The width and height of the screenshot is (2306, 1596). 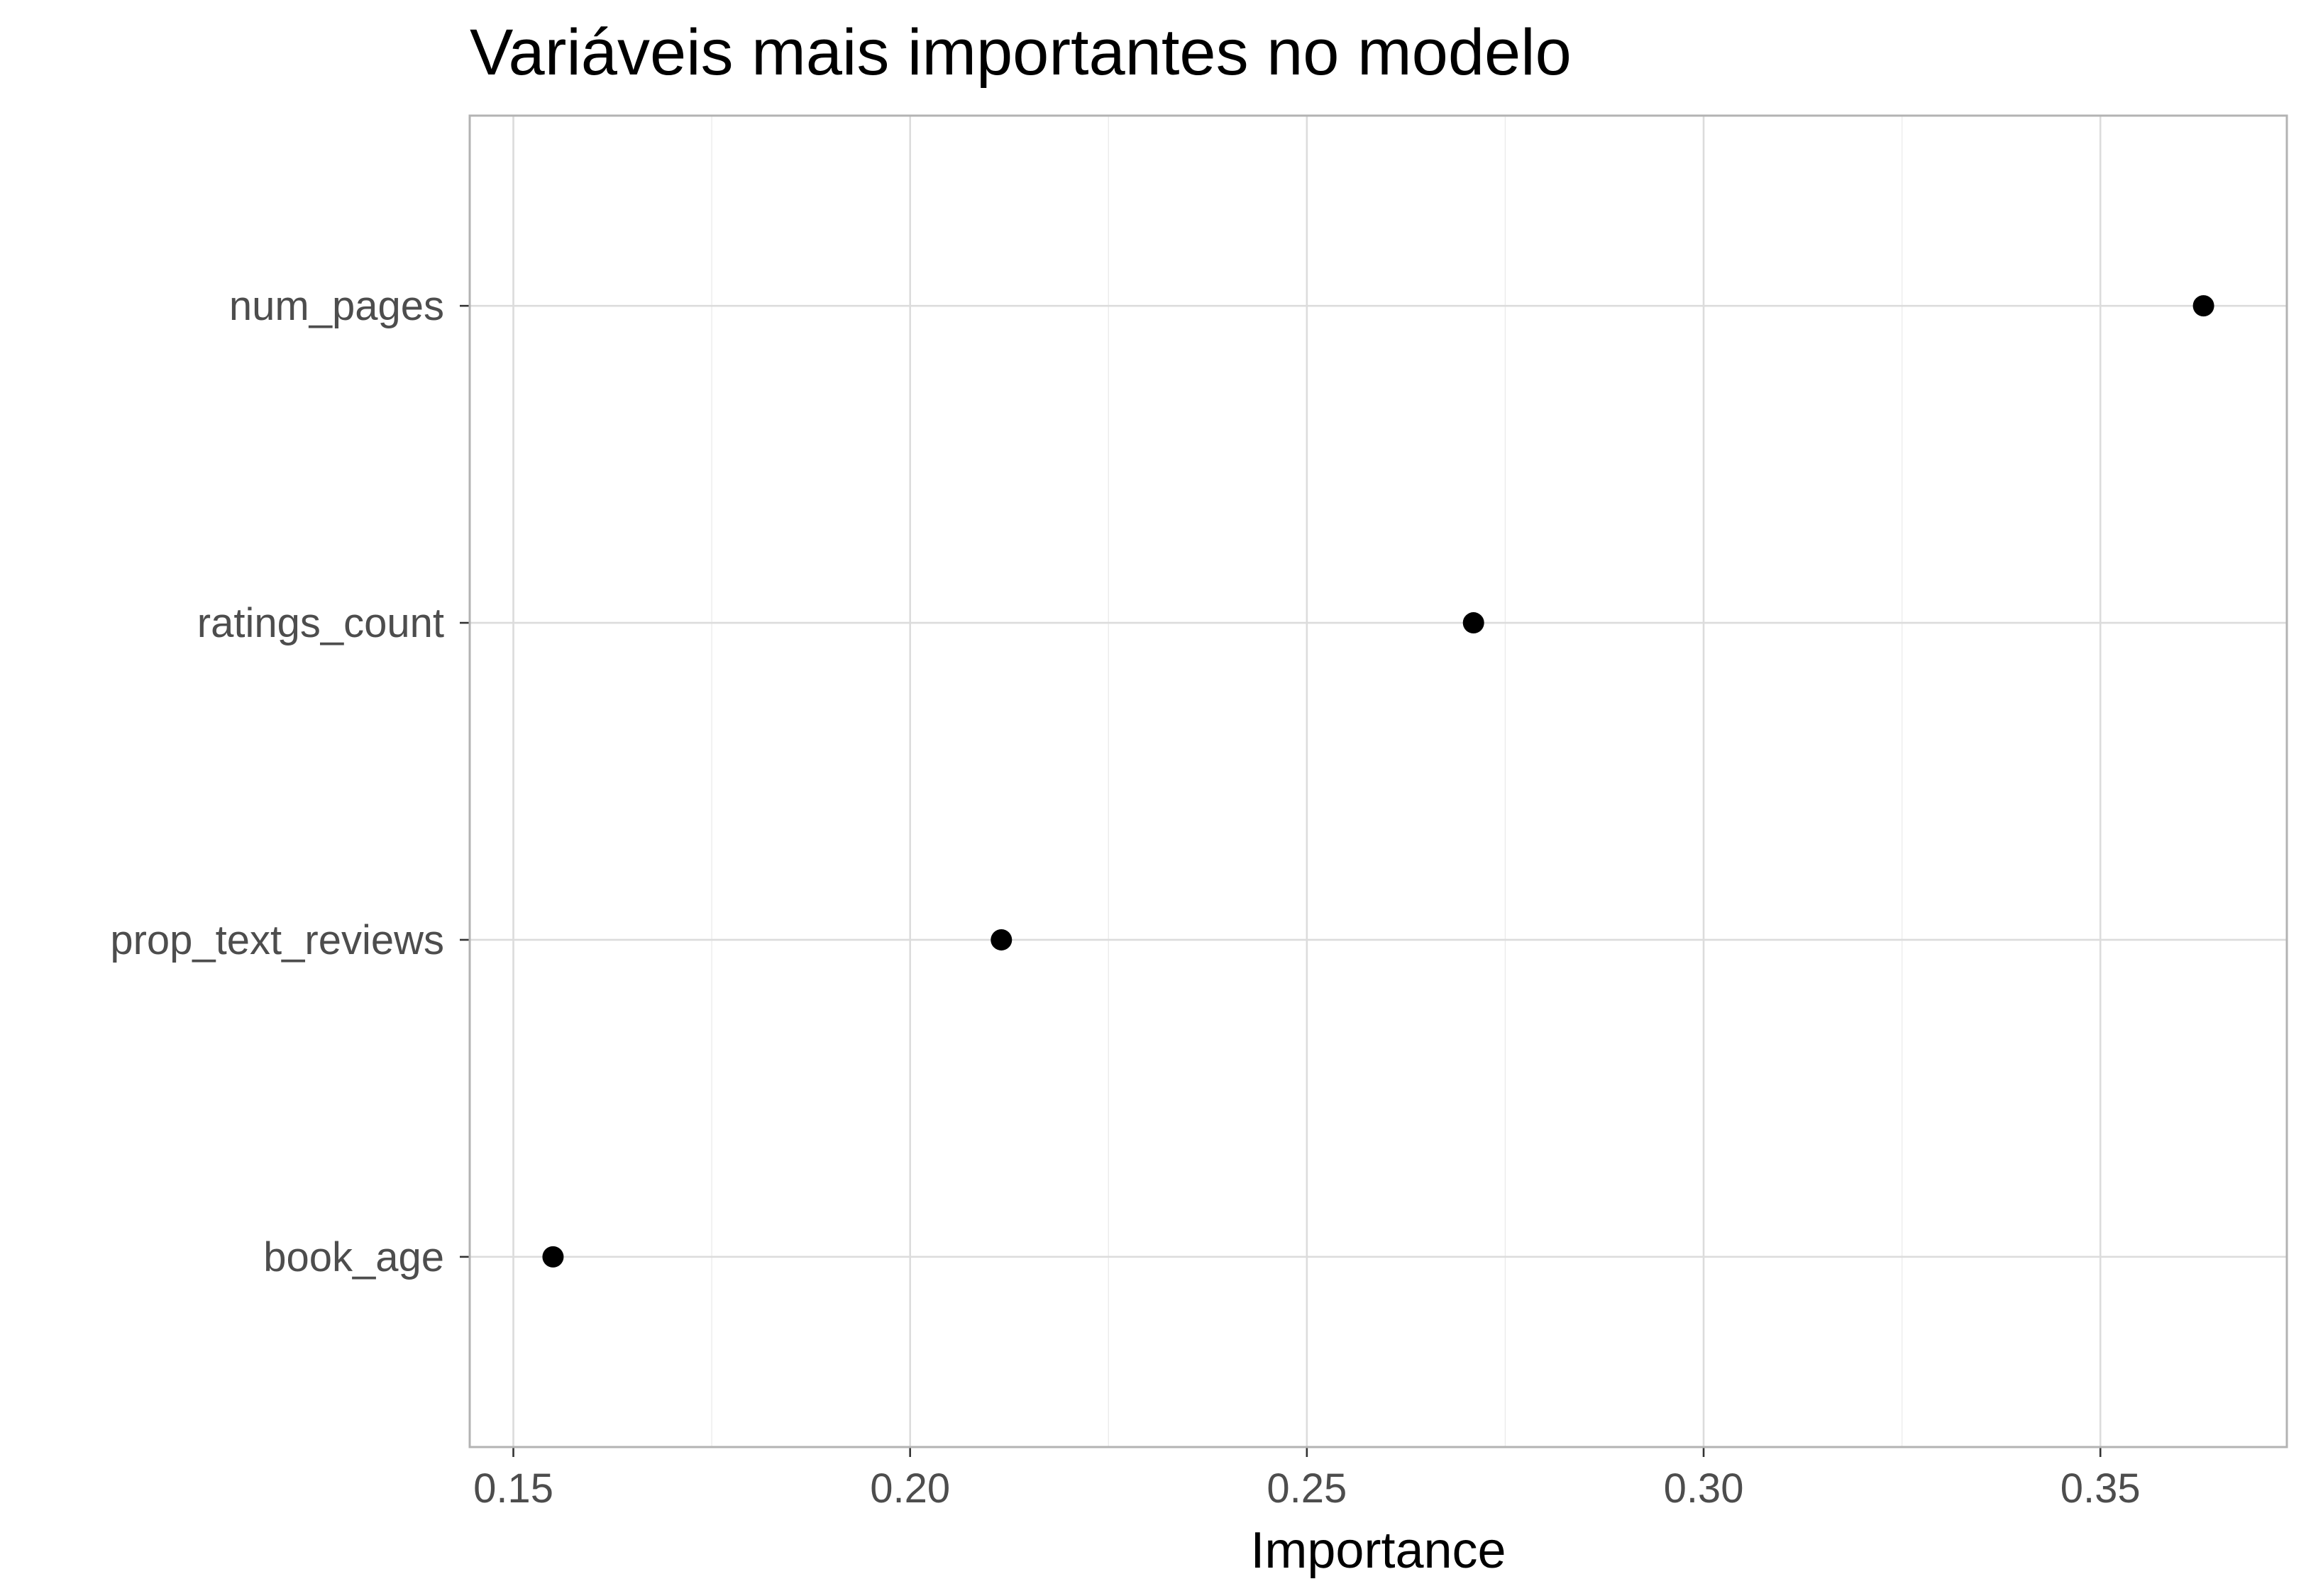 I want to click on x-tick-label: 0.25, so click(x=1307, y=1488).